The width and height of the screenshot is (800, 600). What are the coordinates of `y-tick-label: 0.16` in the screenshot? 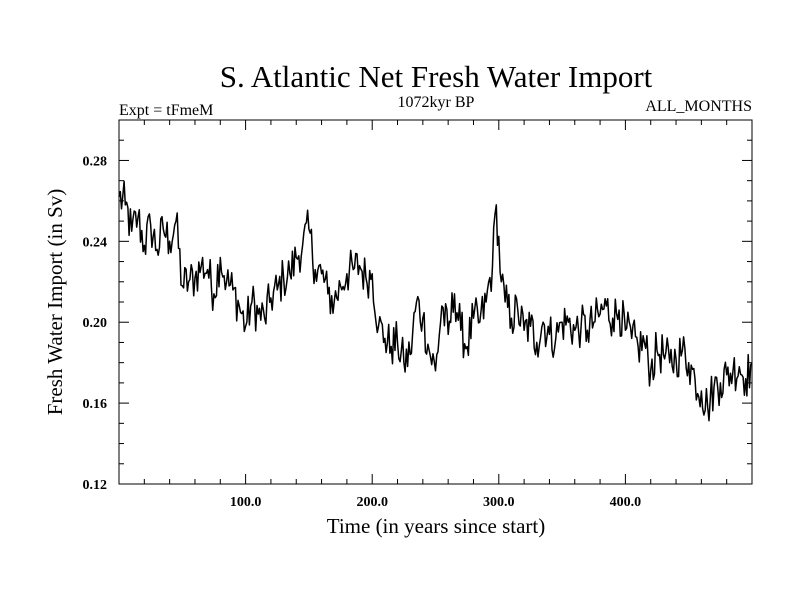 It's located at (95, 404).